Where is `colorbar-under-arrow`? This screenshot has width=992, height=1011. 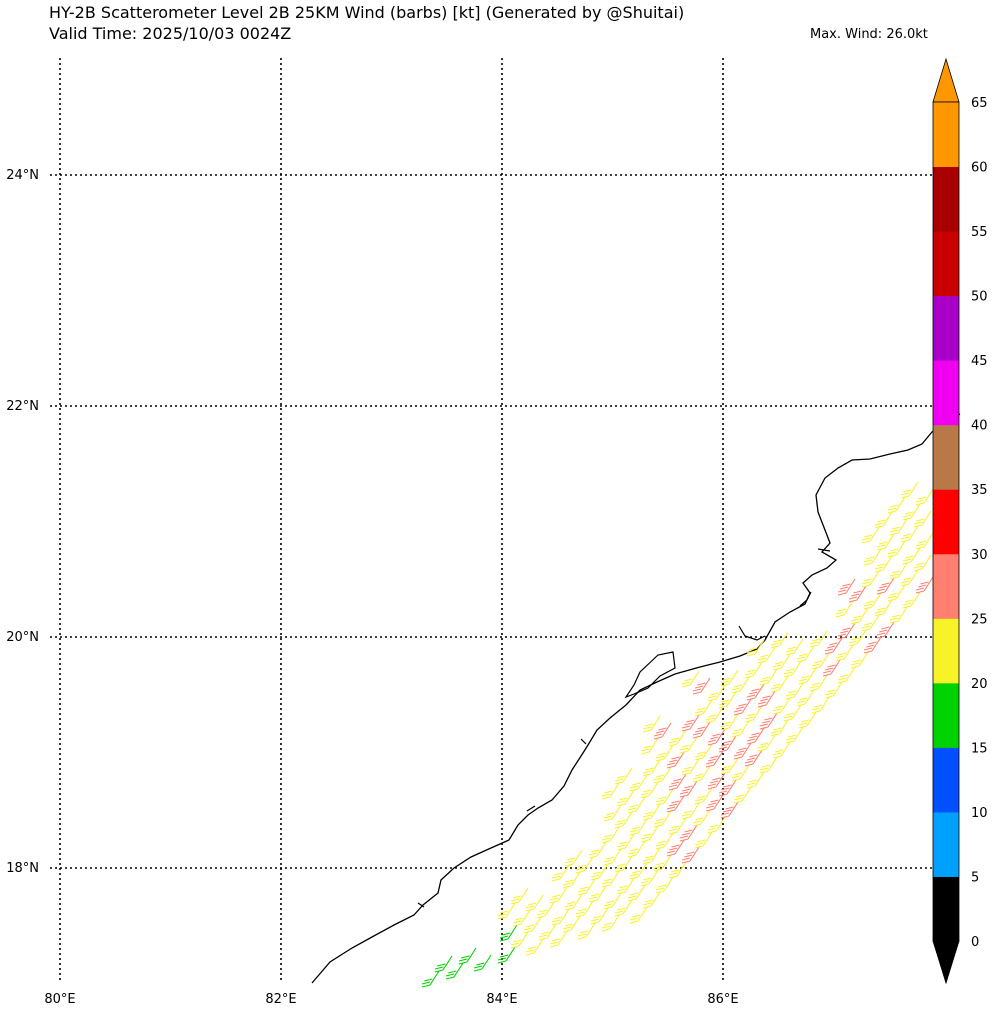
colorbar-under-arrow is located at coordinates (946, 962).